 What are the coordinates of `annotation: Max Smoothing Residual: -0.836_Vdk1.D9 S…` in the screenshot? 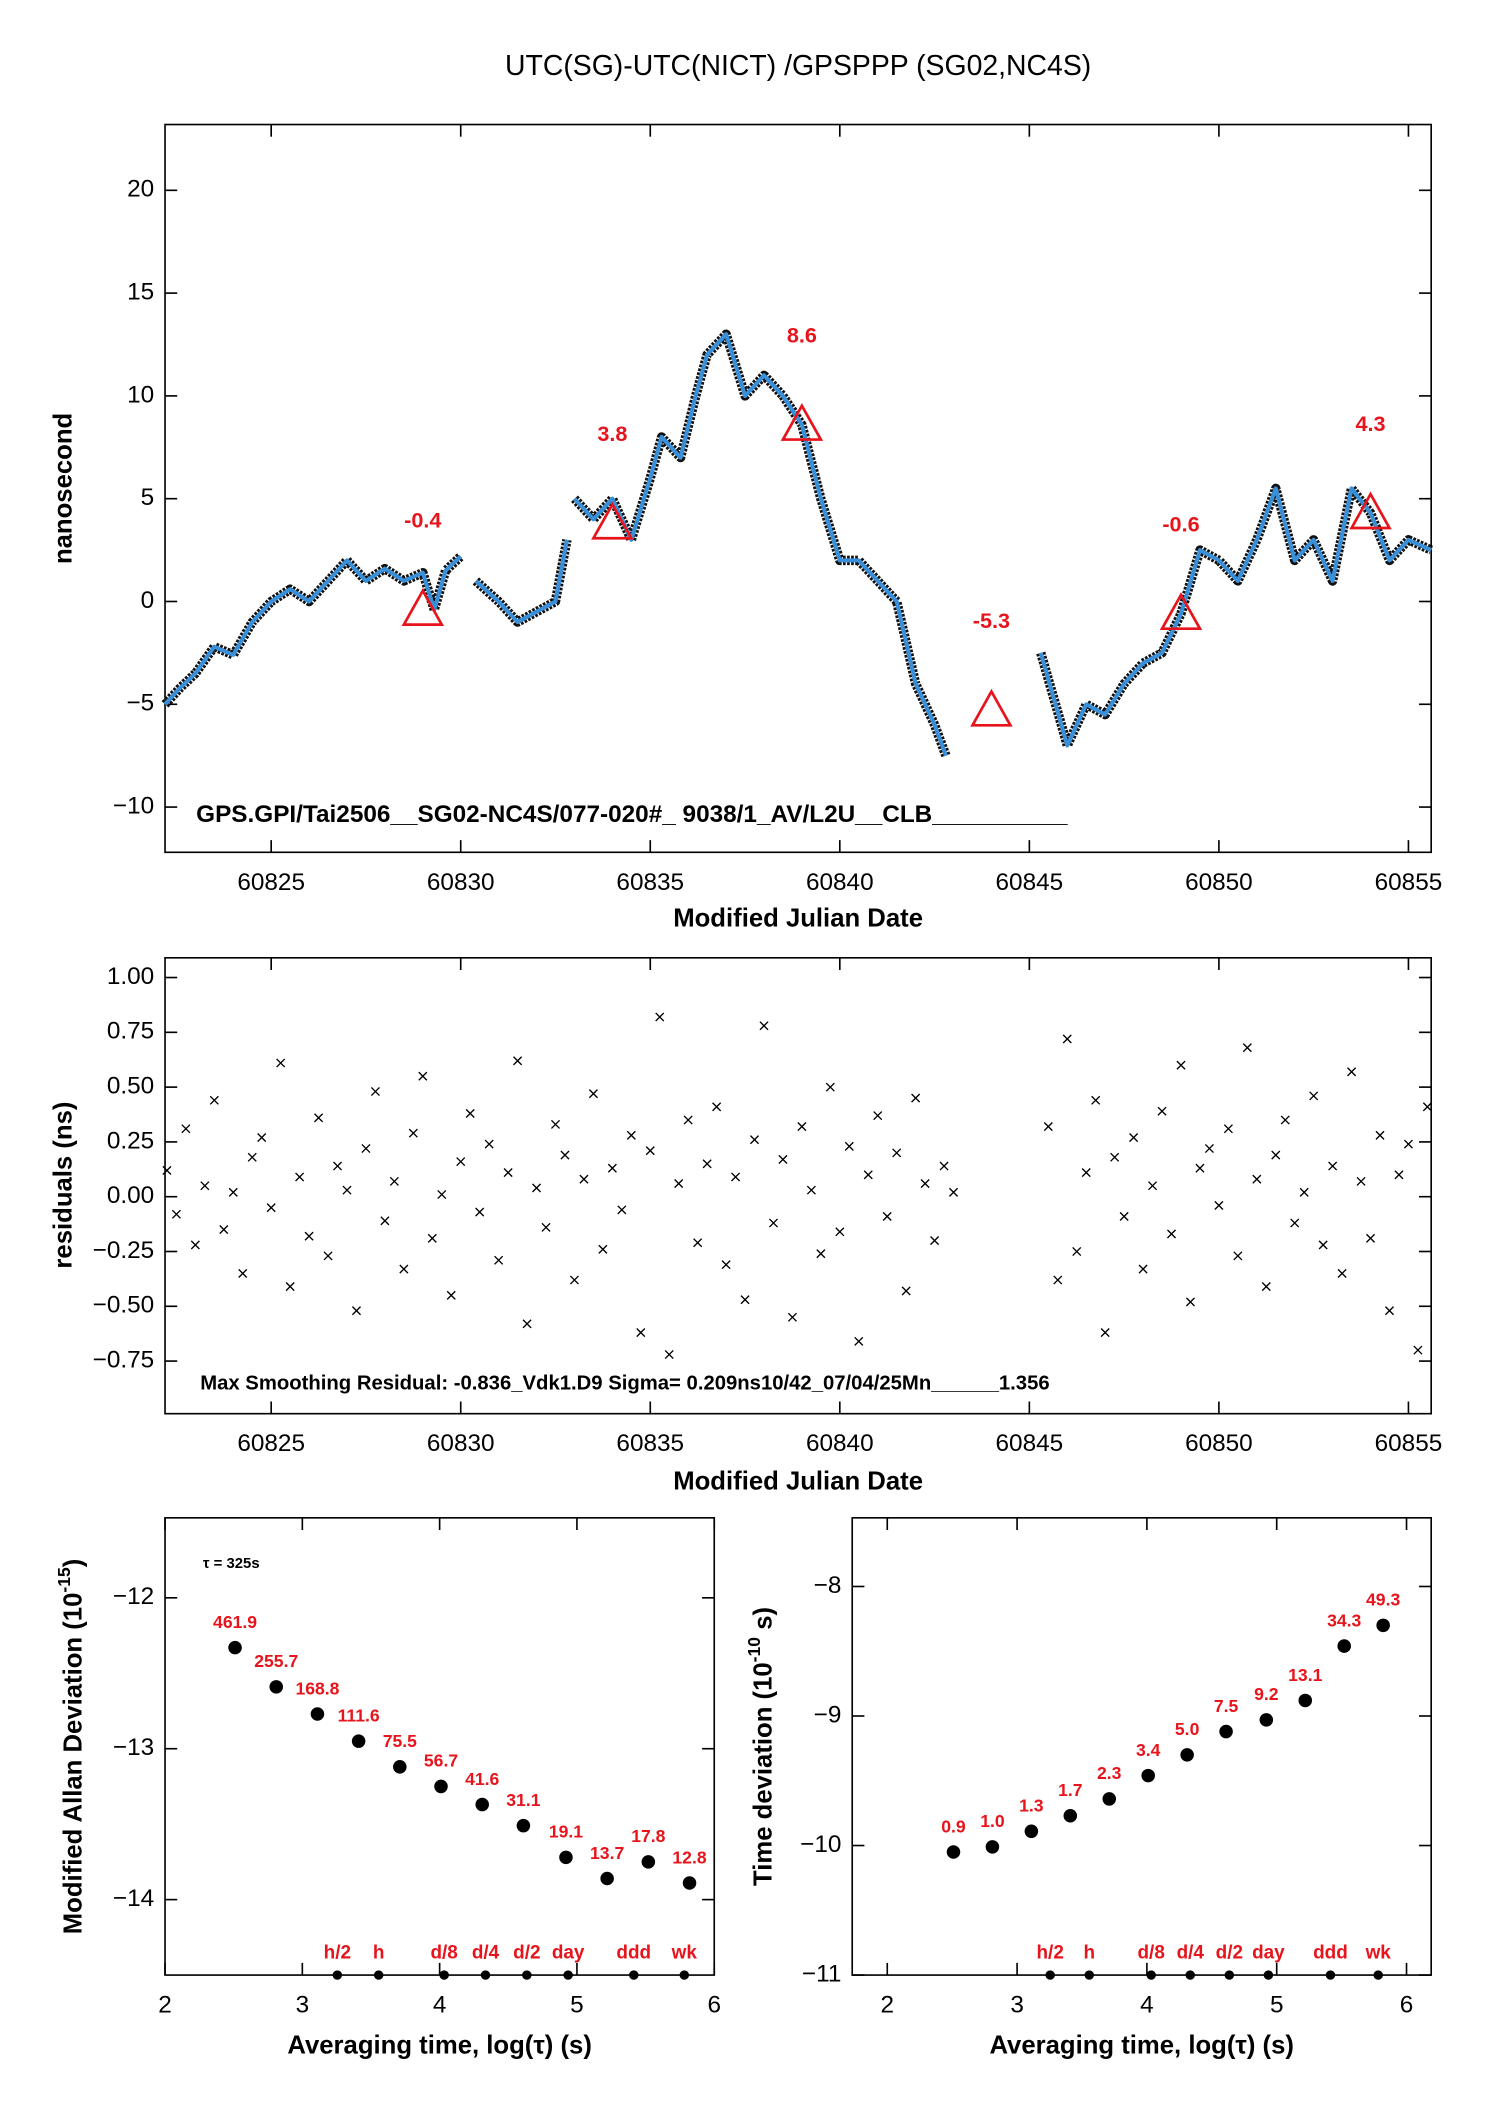 It's located at (624, 1383).